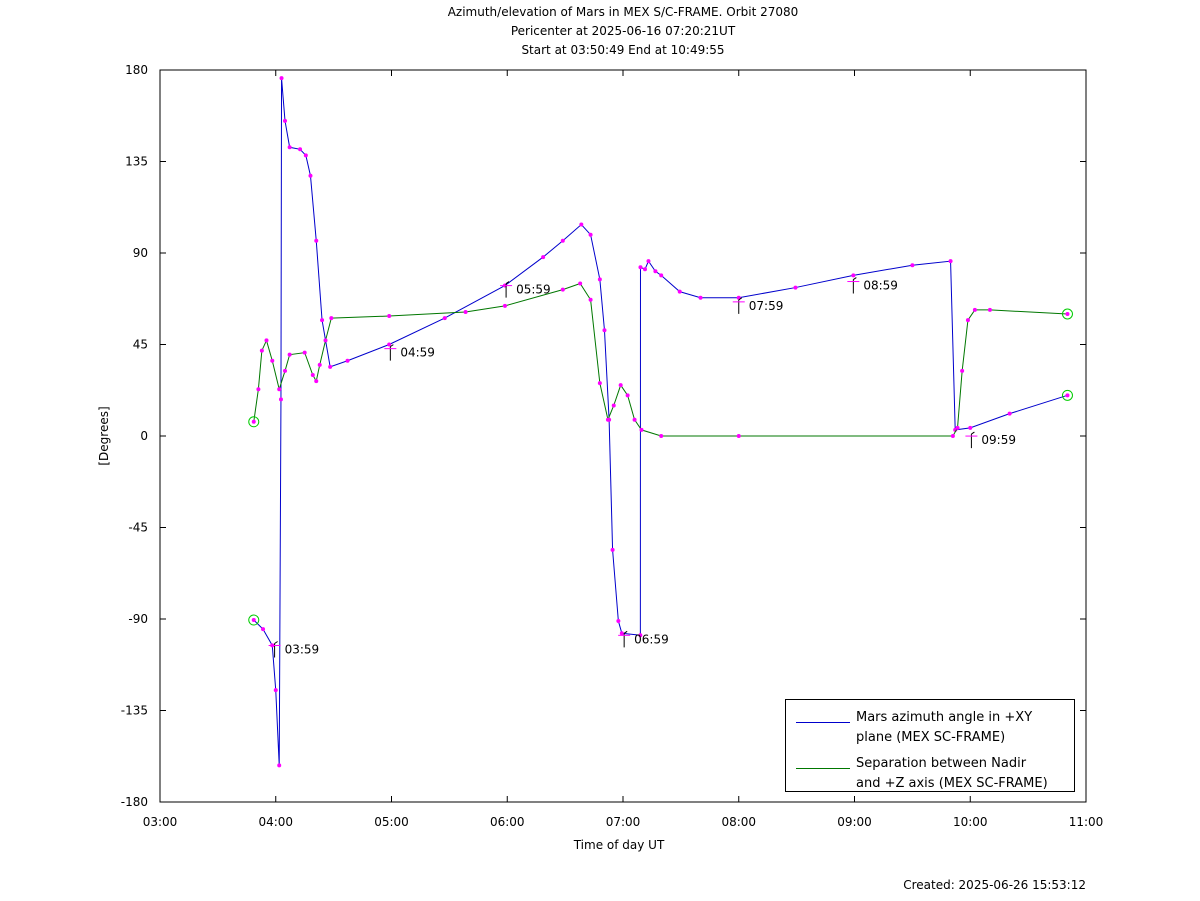  What do you see at coordinates (623, 822) in the screenshot?
I see `x-tick-label: 07:00` at bounding box center [623, 822].